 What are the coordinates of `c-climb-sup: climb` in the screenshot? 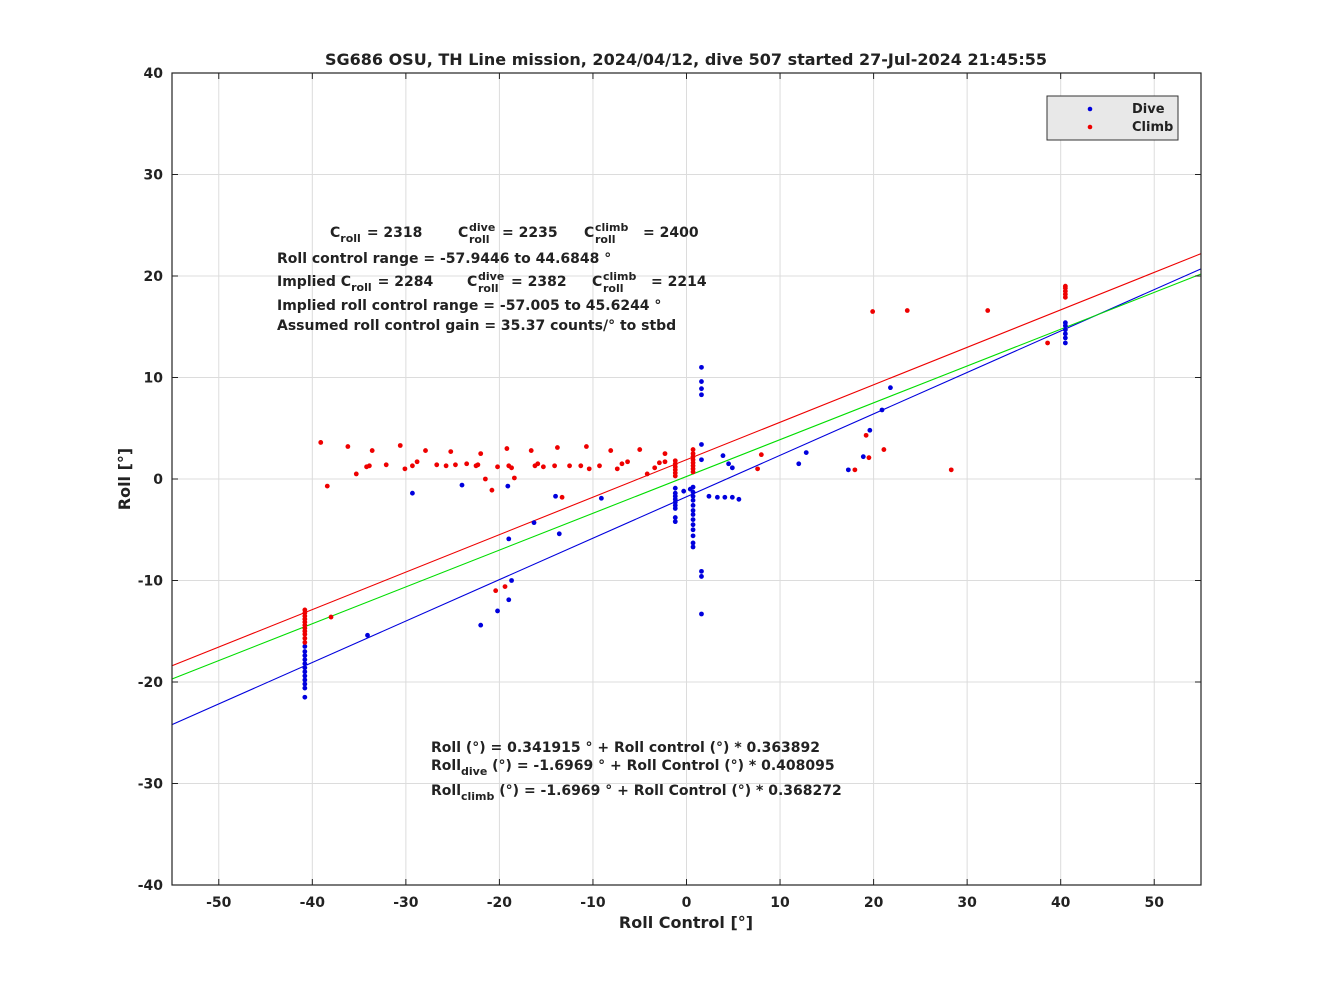 It's located at (612, 227).